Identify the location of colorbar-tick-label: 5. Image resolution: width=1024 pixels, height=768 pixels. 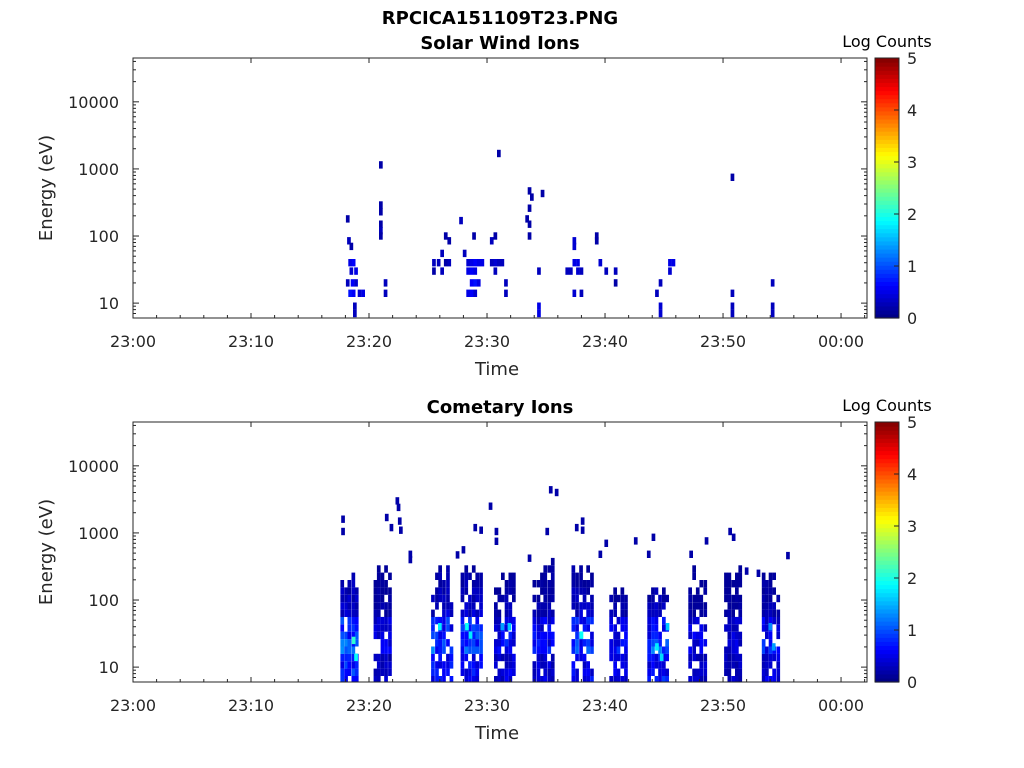
(912, 58).